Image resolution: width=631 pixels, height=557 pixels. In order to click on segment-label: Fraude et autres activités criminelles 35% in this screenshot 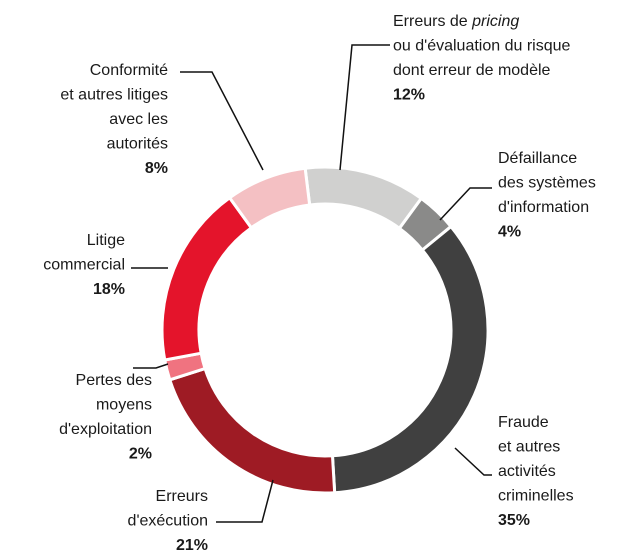, I will do `click(536, 471)`.